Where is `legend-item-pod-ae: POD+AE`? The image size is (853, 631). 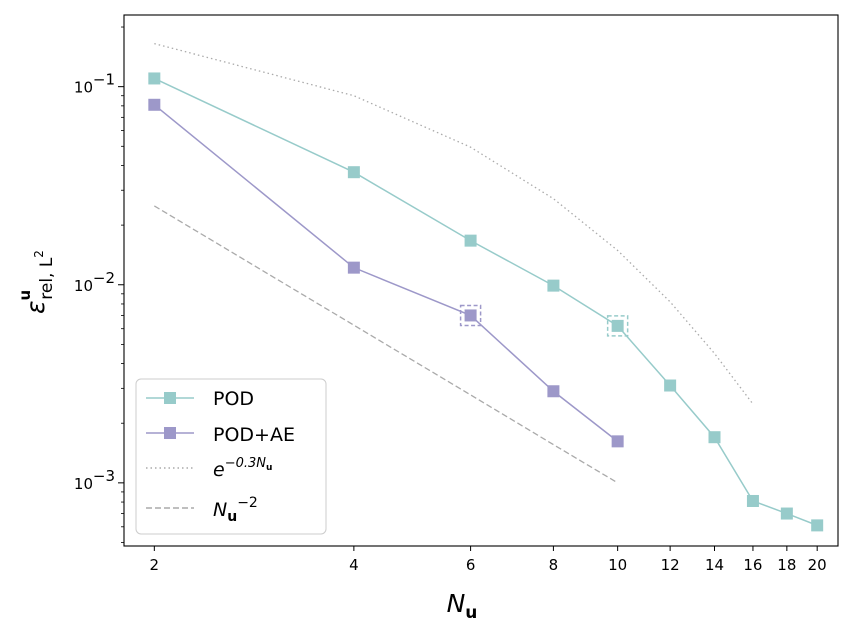 legend-item-pod-ae: POD+AE is located at coordinates (220, 435).